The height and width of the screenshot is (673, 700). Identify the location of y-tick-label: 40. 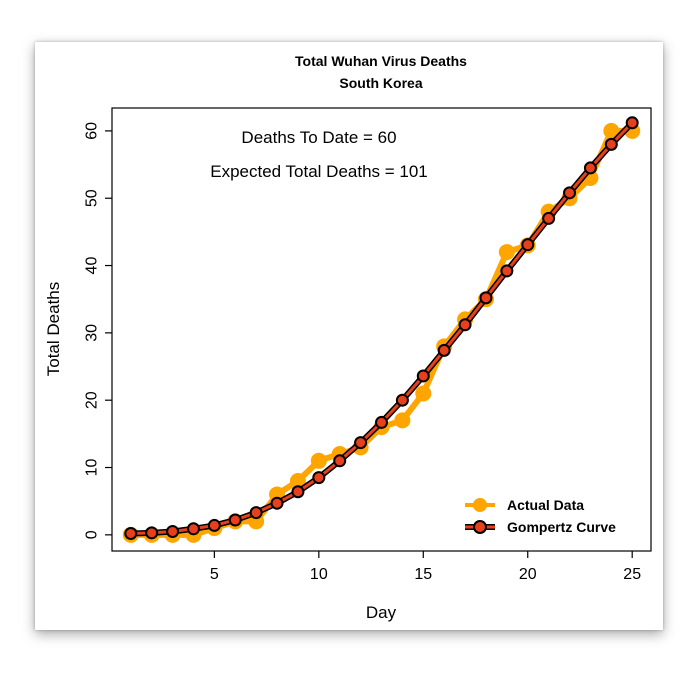
(92, 266).